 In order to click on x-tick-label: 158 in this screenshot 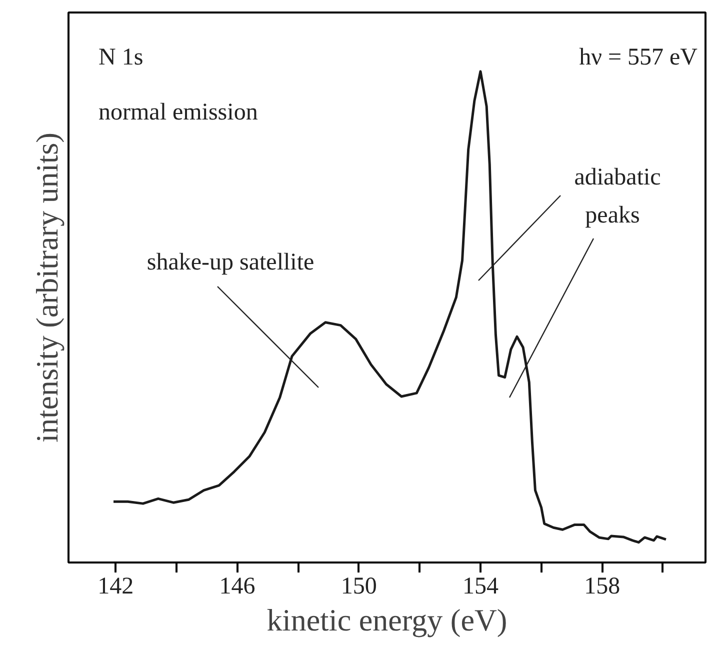, I will do `click(602, 587)`.